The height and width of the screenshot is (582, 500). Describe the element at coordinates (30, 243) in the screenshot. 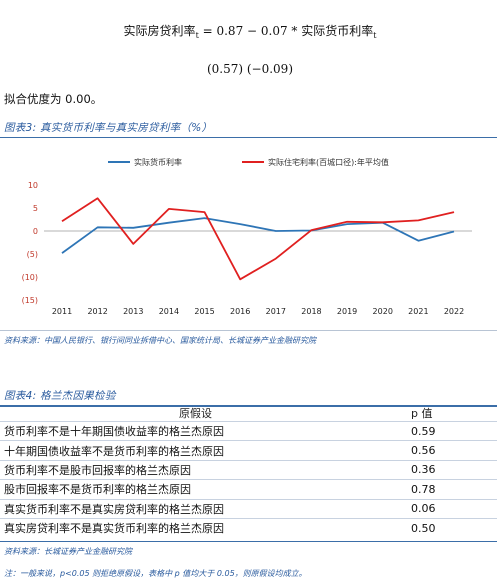

I see `y-axis: 10 5 0 (5) (10) (15)` at that location.